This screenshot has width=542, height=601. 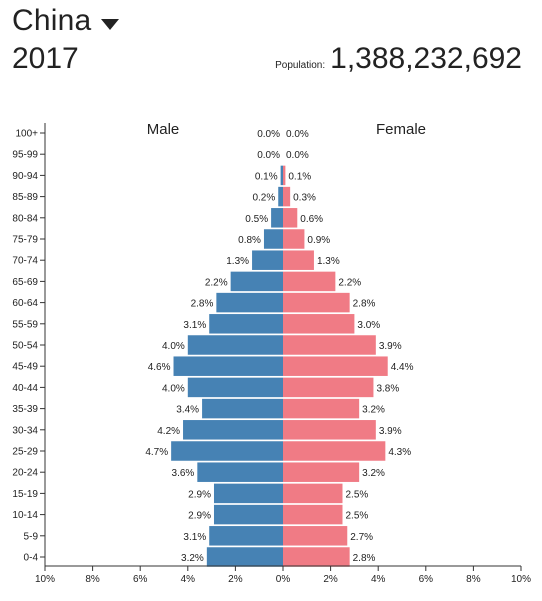 I want to click on female-value-label: 0.3%, so click(x=304, y=198).